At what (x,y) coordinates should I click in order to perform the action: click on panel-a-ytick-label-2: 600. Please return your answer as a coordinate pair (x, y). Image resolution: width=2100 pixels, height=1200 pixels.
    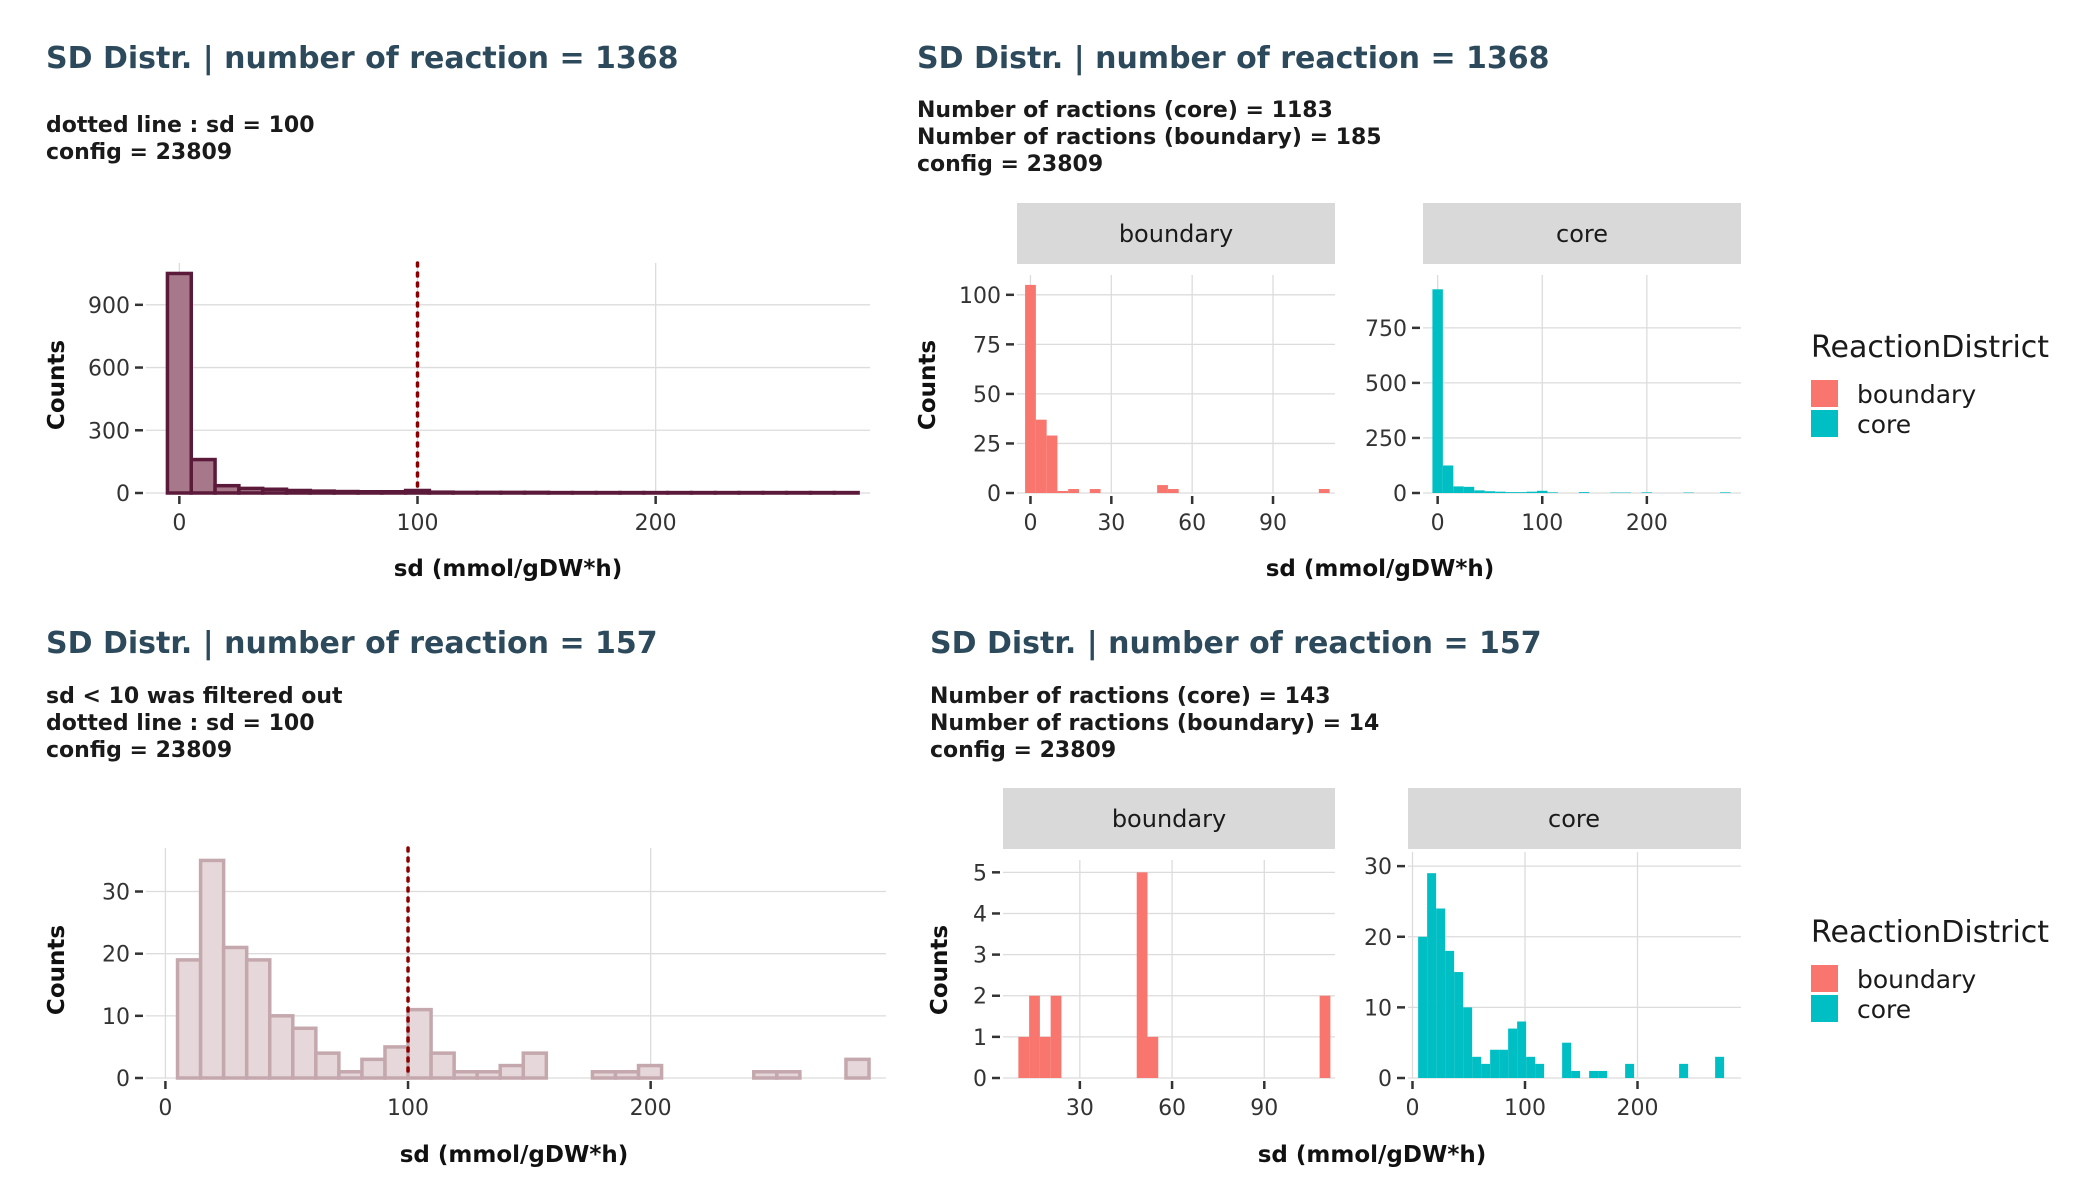
    Looking at the image, I should click on (109, 369).